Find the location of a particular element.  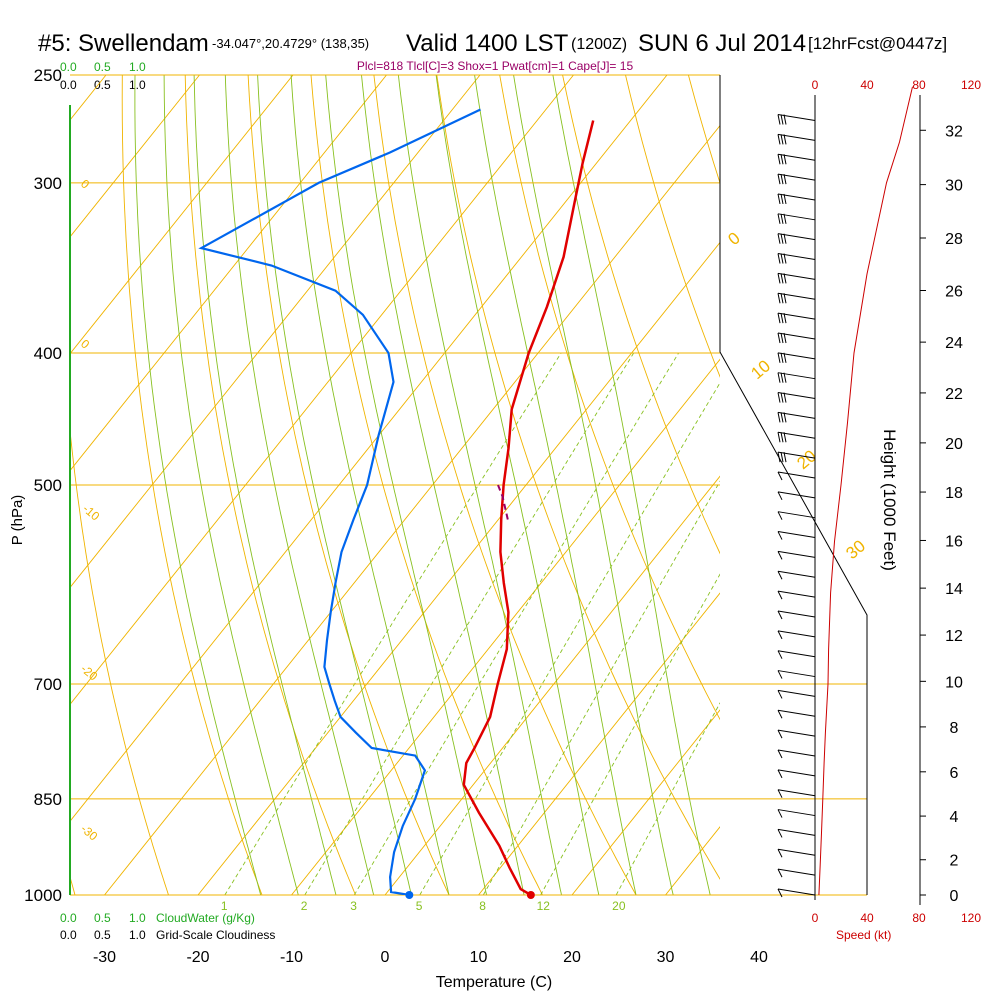

pressure-tick-label: 500 is located at coordinates (48, 485).